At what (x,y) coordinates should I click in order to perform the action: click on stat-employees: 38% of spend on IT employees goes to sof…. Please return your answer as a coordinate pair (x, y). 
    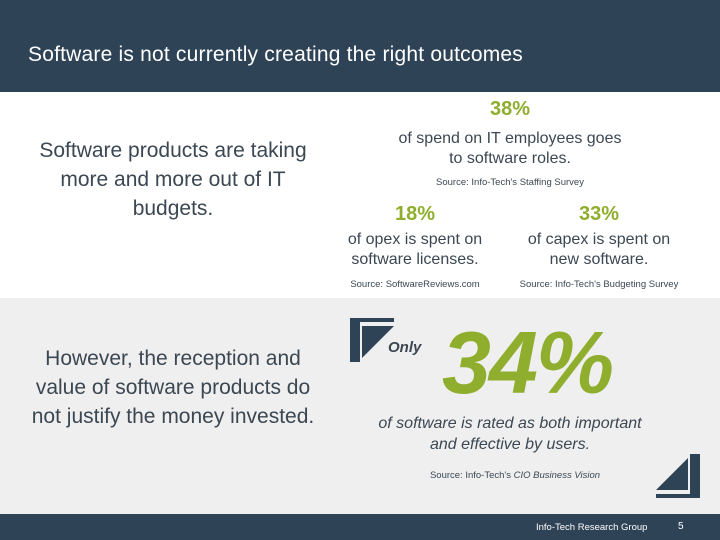
    Looking at the image, I should click on (510, 143).